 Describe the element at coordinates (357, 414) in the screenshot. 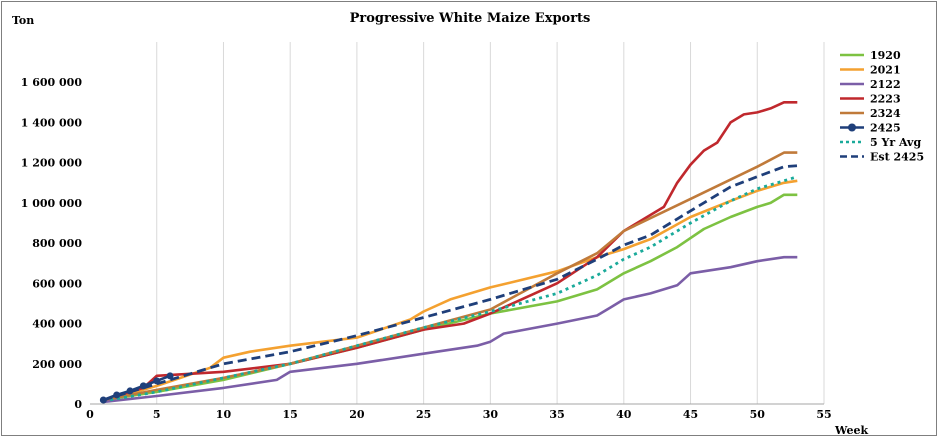

I see `x-tick-label: 20` at that location.